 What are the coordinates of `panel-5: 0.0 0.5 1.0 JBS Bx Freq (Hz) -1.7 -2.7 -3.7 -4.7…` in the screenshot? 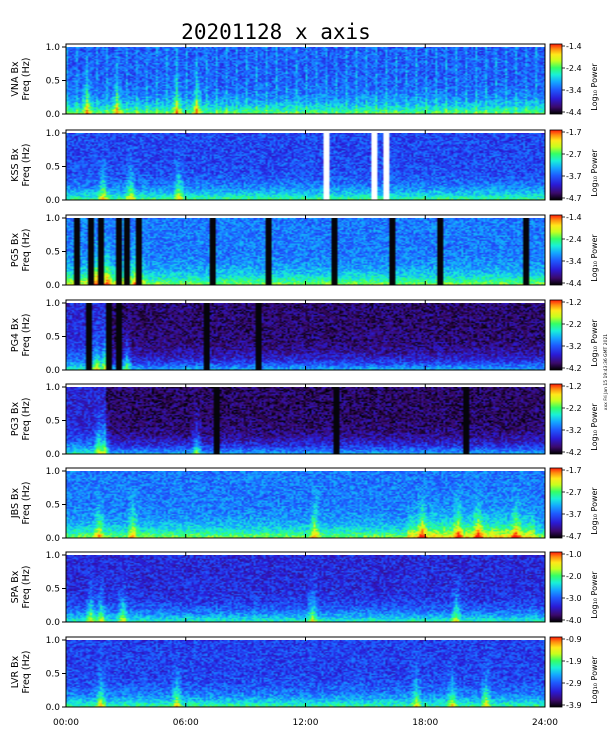 It's located at (304, 505).